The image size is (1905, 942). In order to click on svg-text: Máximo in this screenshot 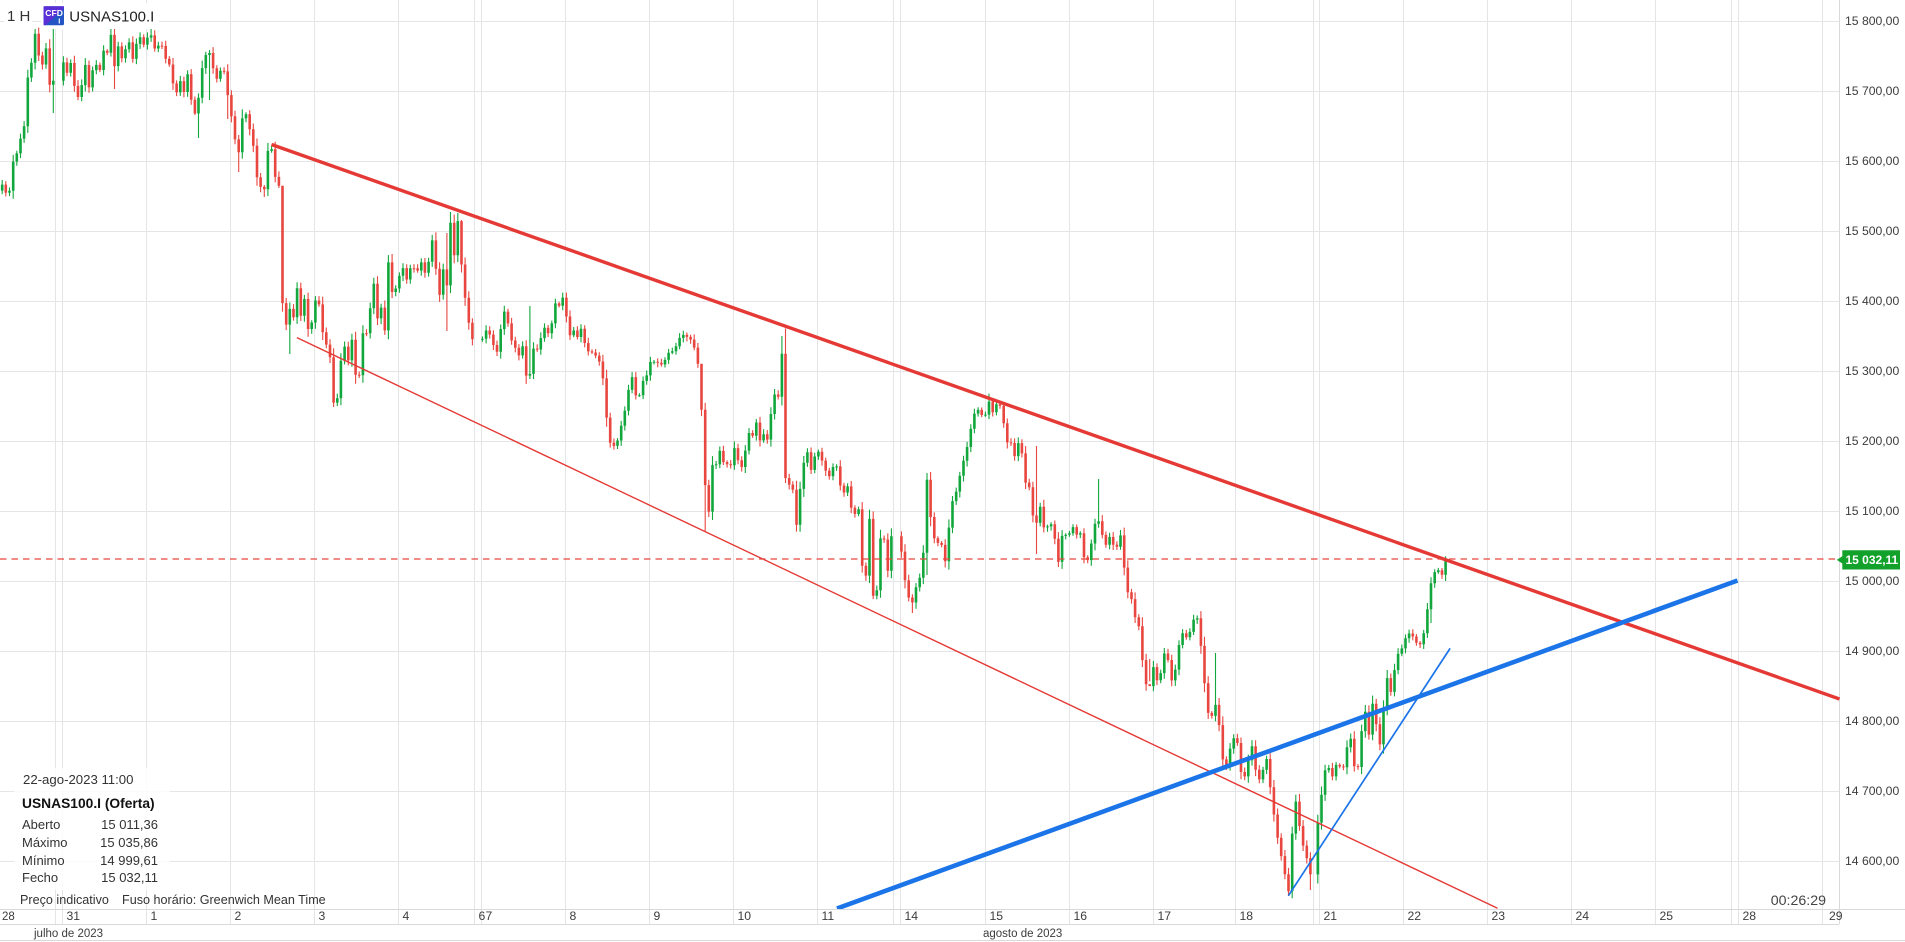, I will do `click(45, 842)`.